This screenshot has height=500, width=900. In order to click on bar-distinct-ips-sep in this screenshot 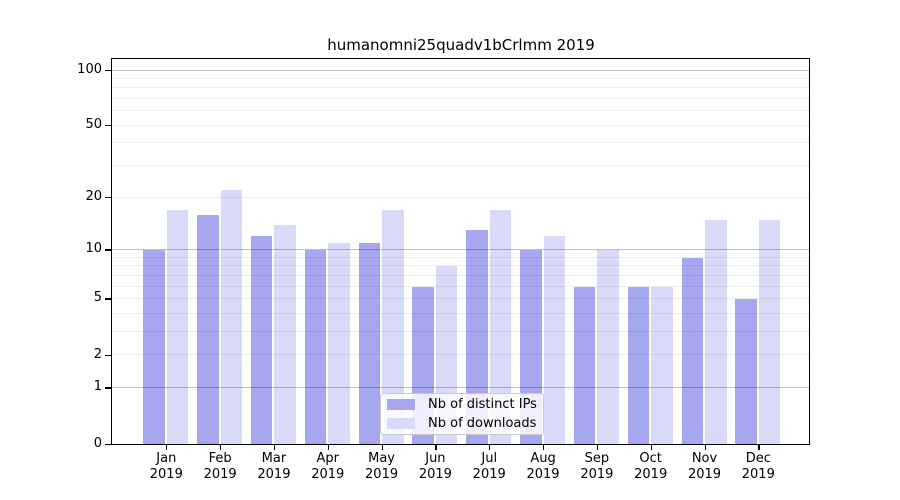, I will do `click(584, 365)`.